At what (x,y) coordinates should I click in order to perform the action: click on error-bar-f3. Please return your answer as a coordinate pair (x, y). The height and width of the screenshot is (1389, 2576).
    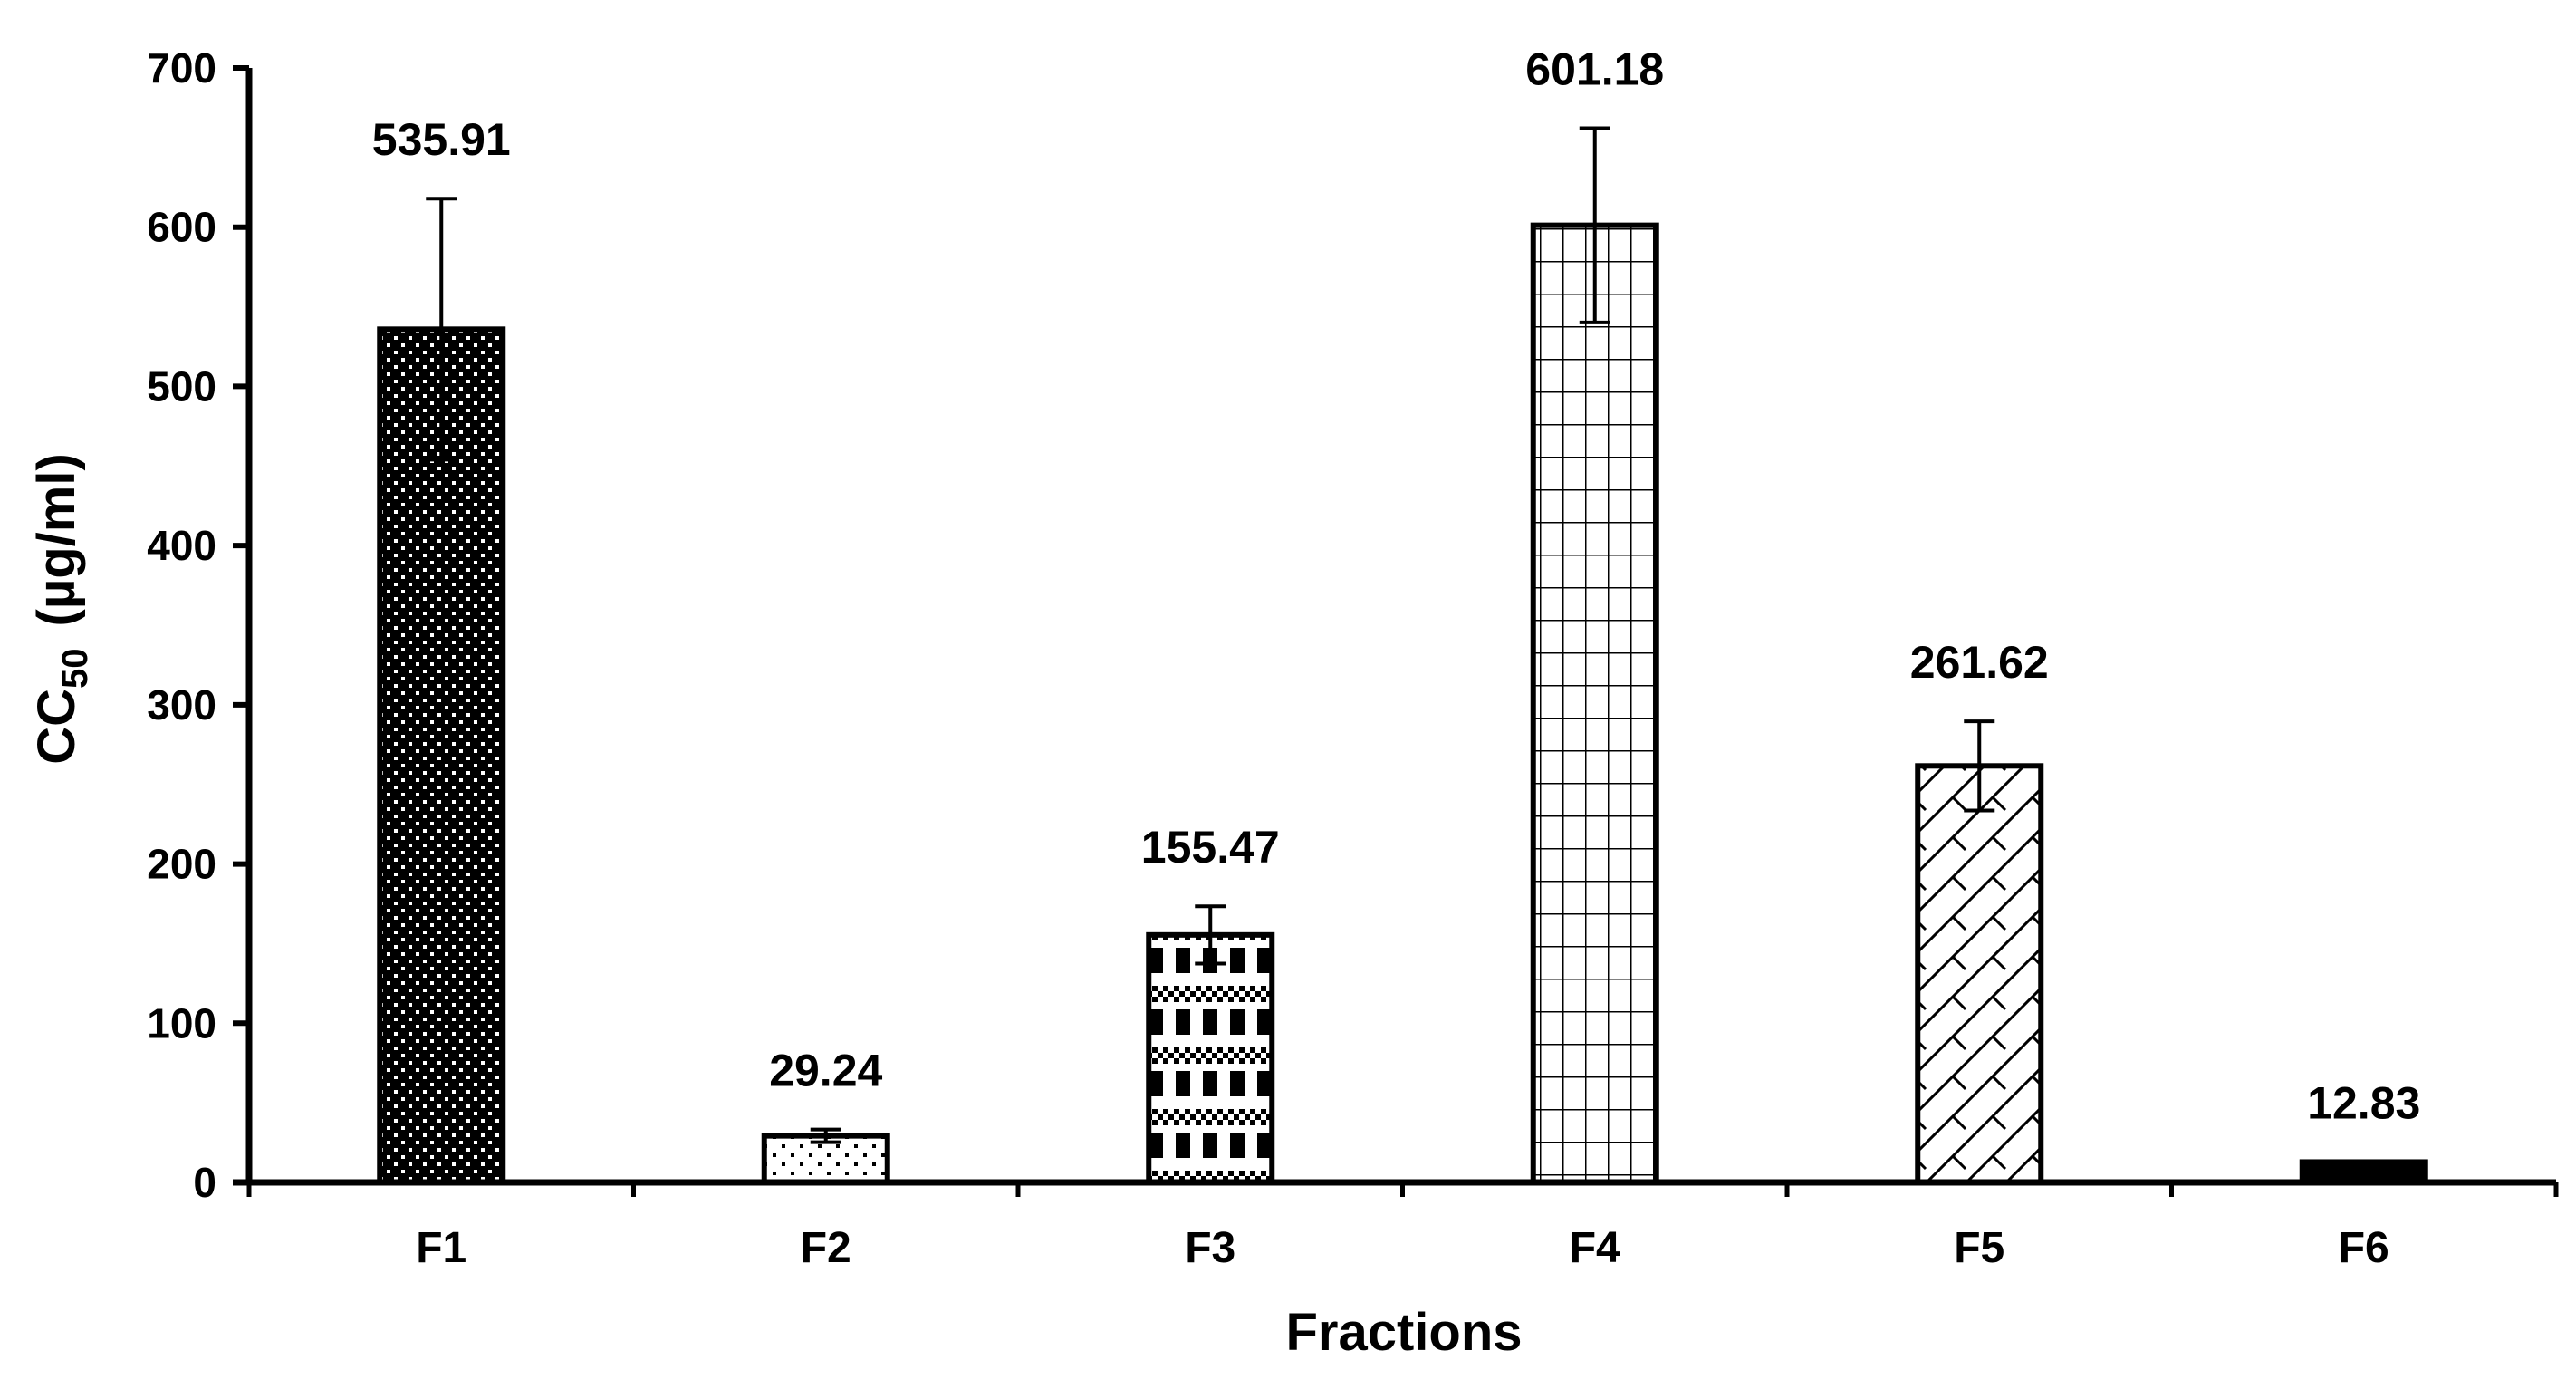
    Looking at the image, I should click on (1210, 935).